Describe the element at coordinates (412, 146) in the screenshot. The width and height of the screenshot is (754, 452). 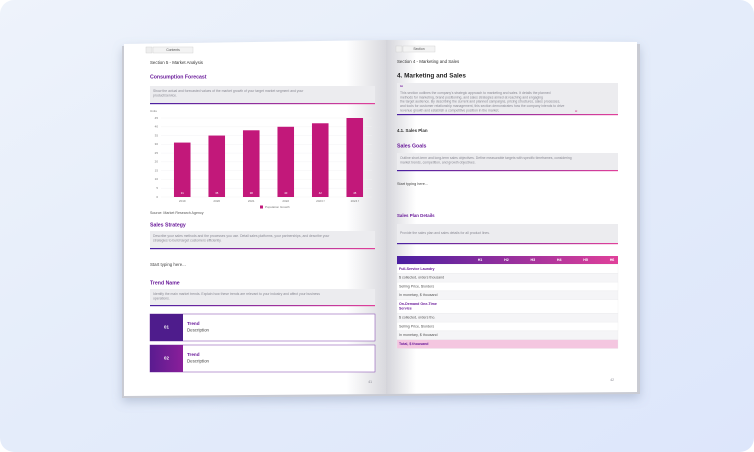
I see `heading: Sales Goals` at that location.